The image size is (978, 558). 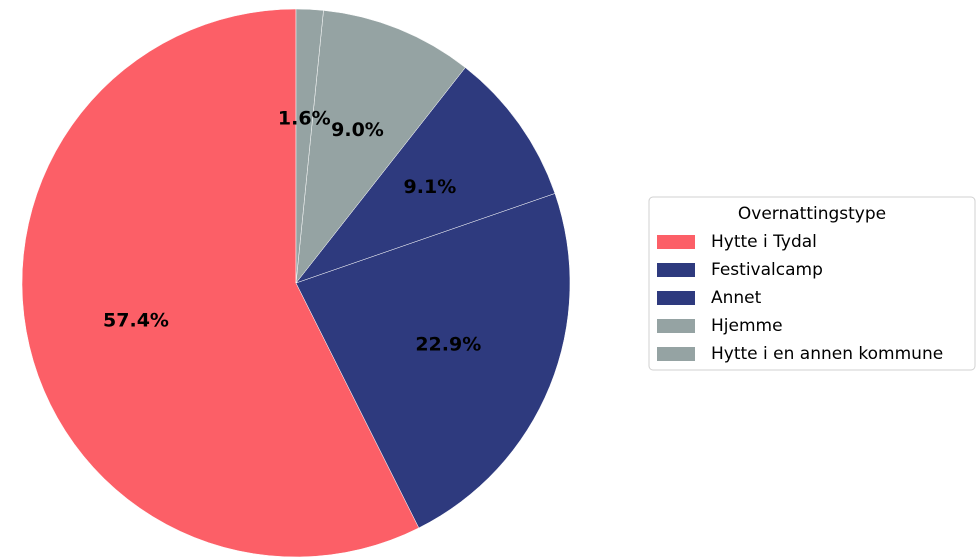 What do you see at coordinates (764, 242) in the screenshot?
I see `legend-label: Hytte i Tydal` at bounding box center [764, 242].